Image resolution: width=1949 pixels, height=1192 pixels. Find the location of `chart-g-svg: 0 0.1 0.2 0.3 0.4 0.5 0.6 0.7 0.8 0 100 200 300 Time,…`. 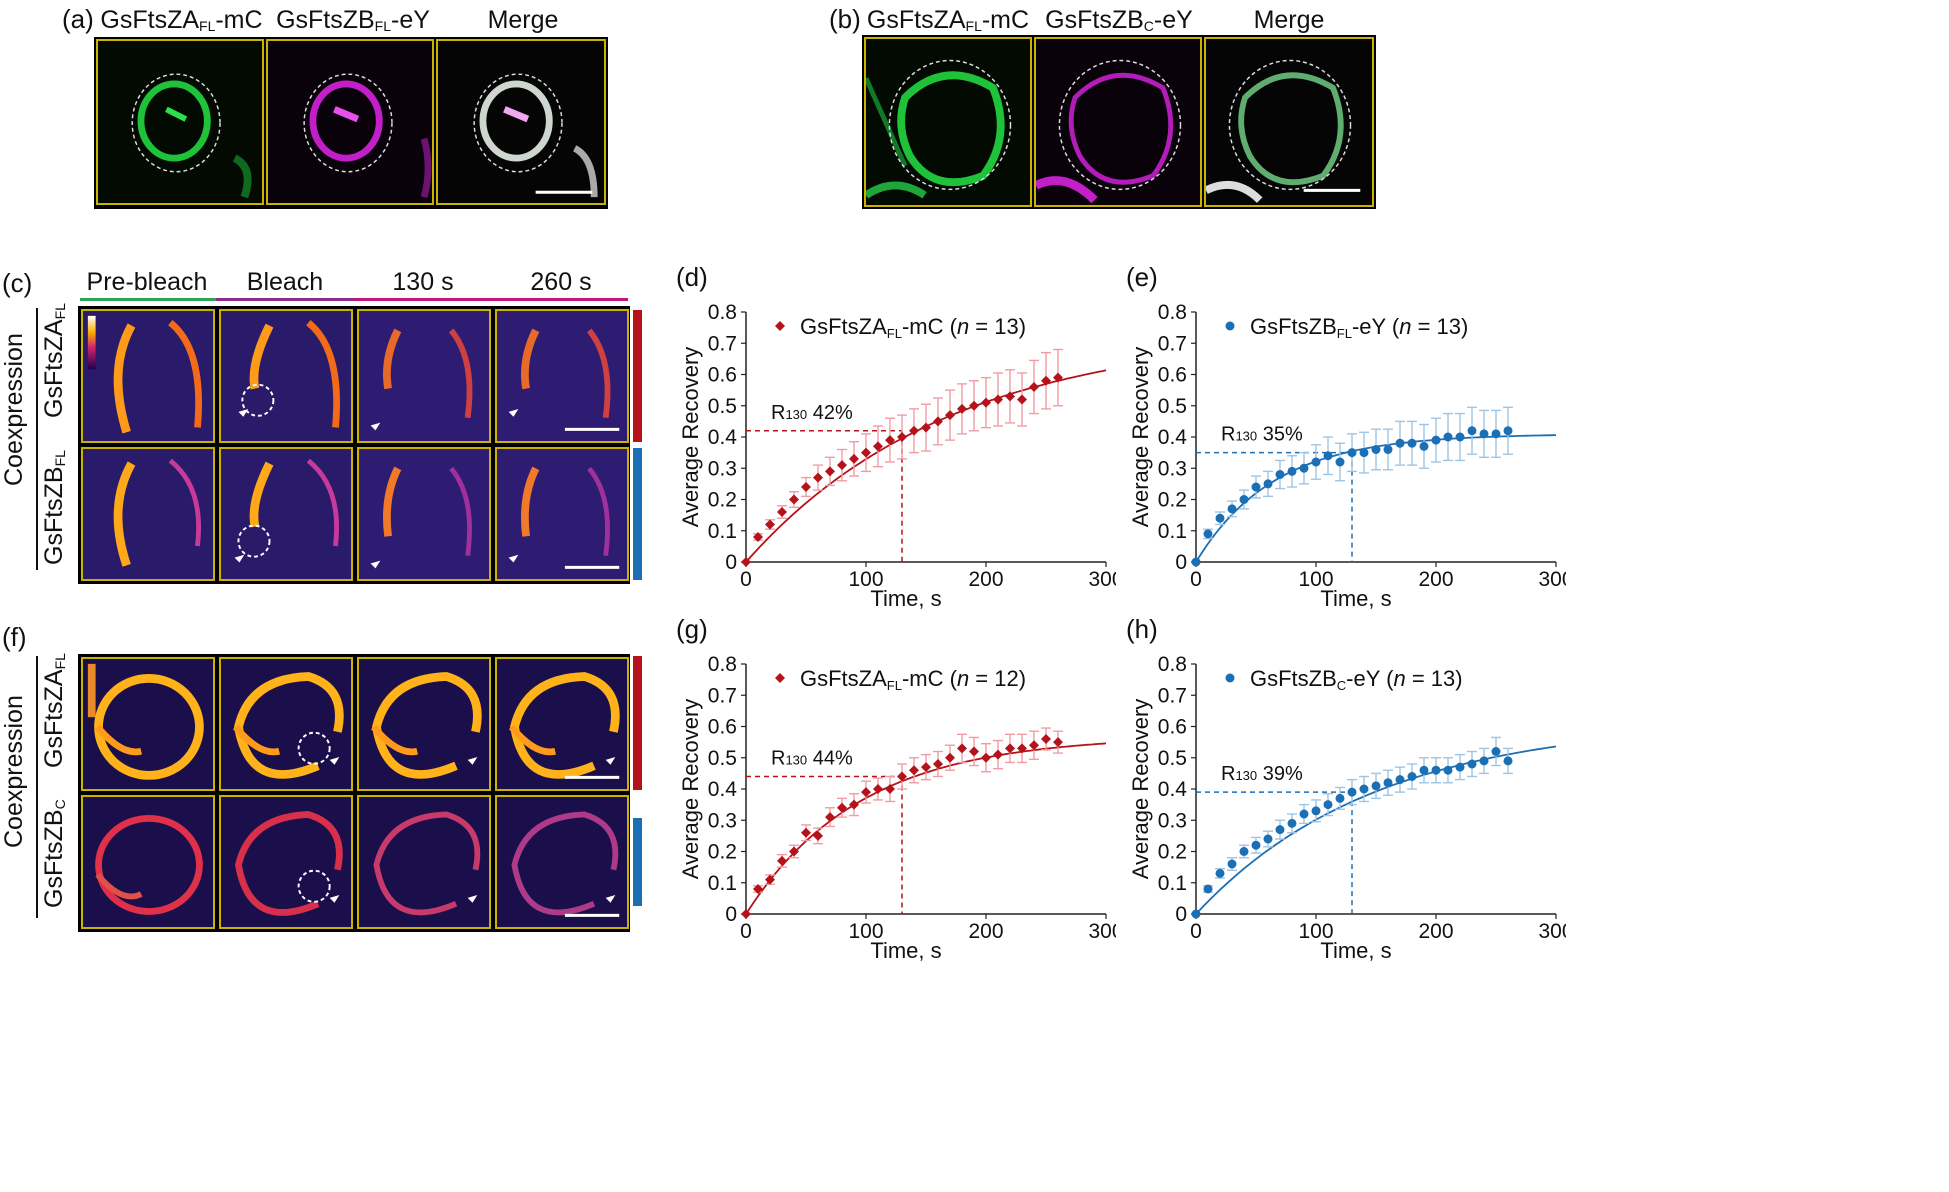

chart-g-svg: 0 0.1 0.2 0.3 0.4 0.5 0.6 0.7 0.8 0 100 200 300 Time,… is located at coordinates (901, 808).